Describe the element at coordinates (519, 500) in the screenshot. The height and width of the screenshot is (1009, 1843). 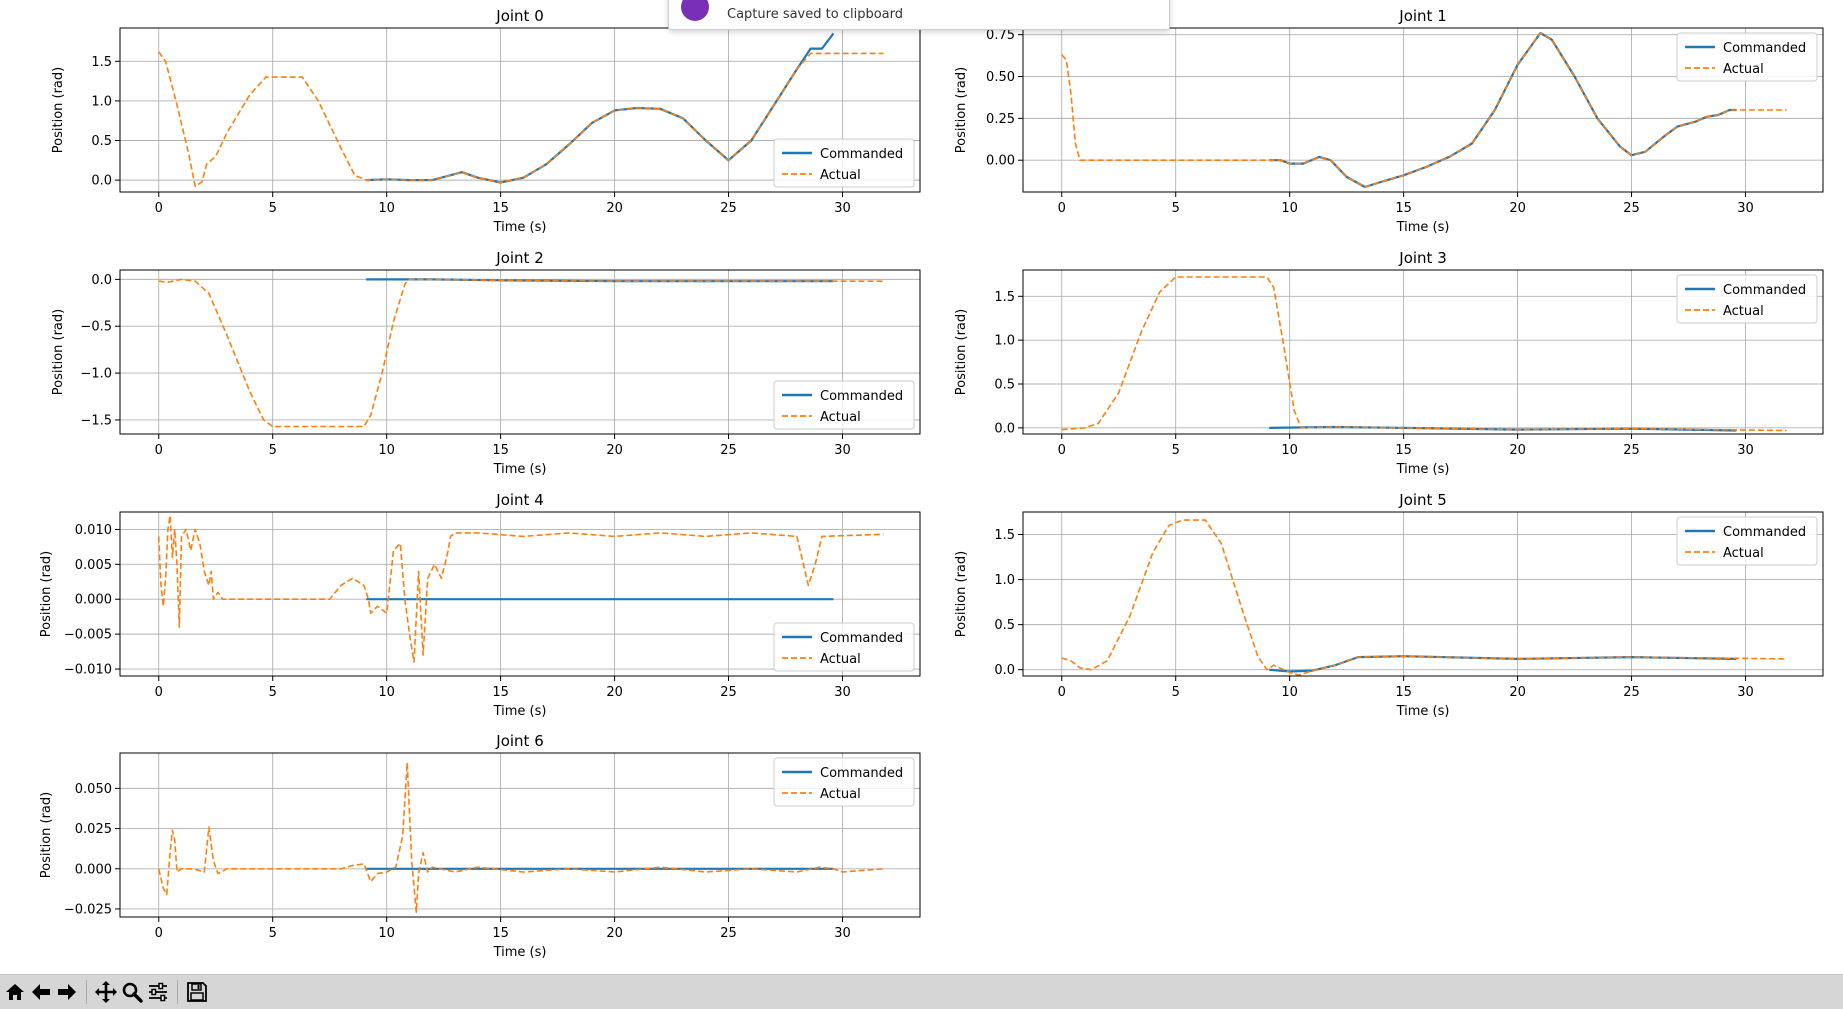
I see `subplot-title: Joint 4` at that location.